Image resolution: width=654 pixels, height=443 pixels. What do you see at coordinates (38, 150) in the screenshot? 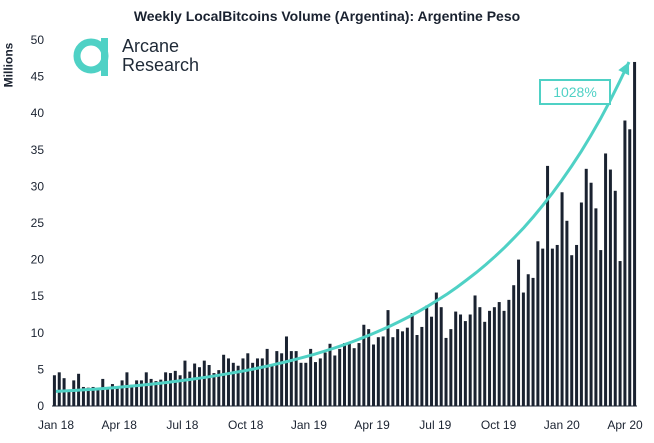
I see `y-tick-label: 35` at bounding box center [38, 150].